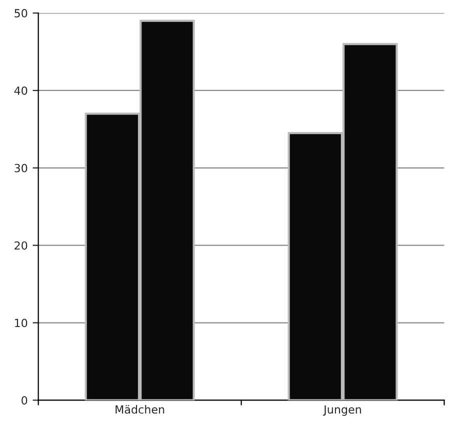 This screenshot has height=435, width=451. What do you see at coordinates (21, 245) in the screenshot?
I see `y-tick-label: 20` at bounding box center [21, 245].